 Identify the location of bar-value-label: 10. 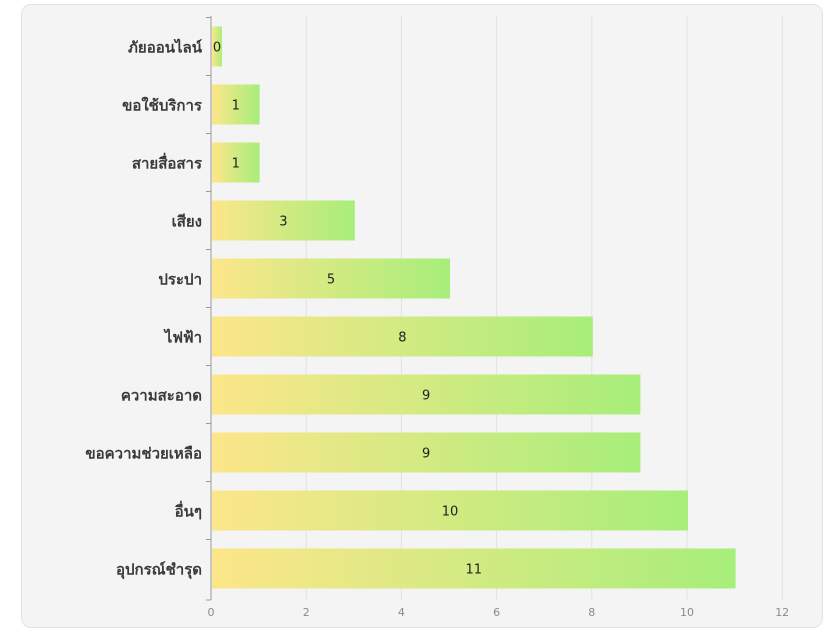
(450, 512).